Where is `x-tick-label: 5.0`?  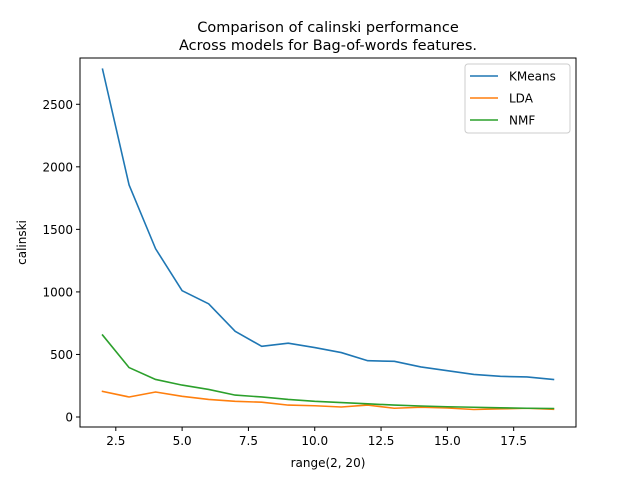
x-tick-label: 5.0 is located at coordinates (182, 441).